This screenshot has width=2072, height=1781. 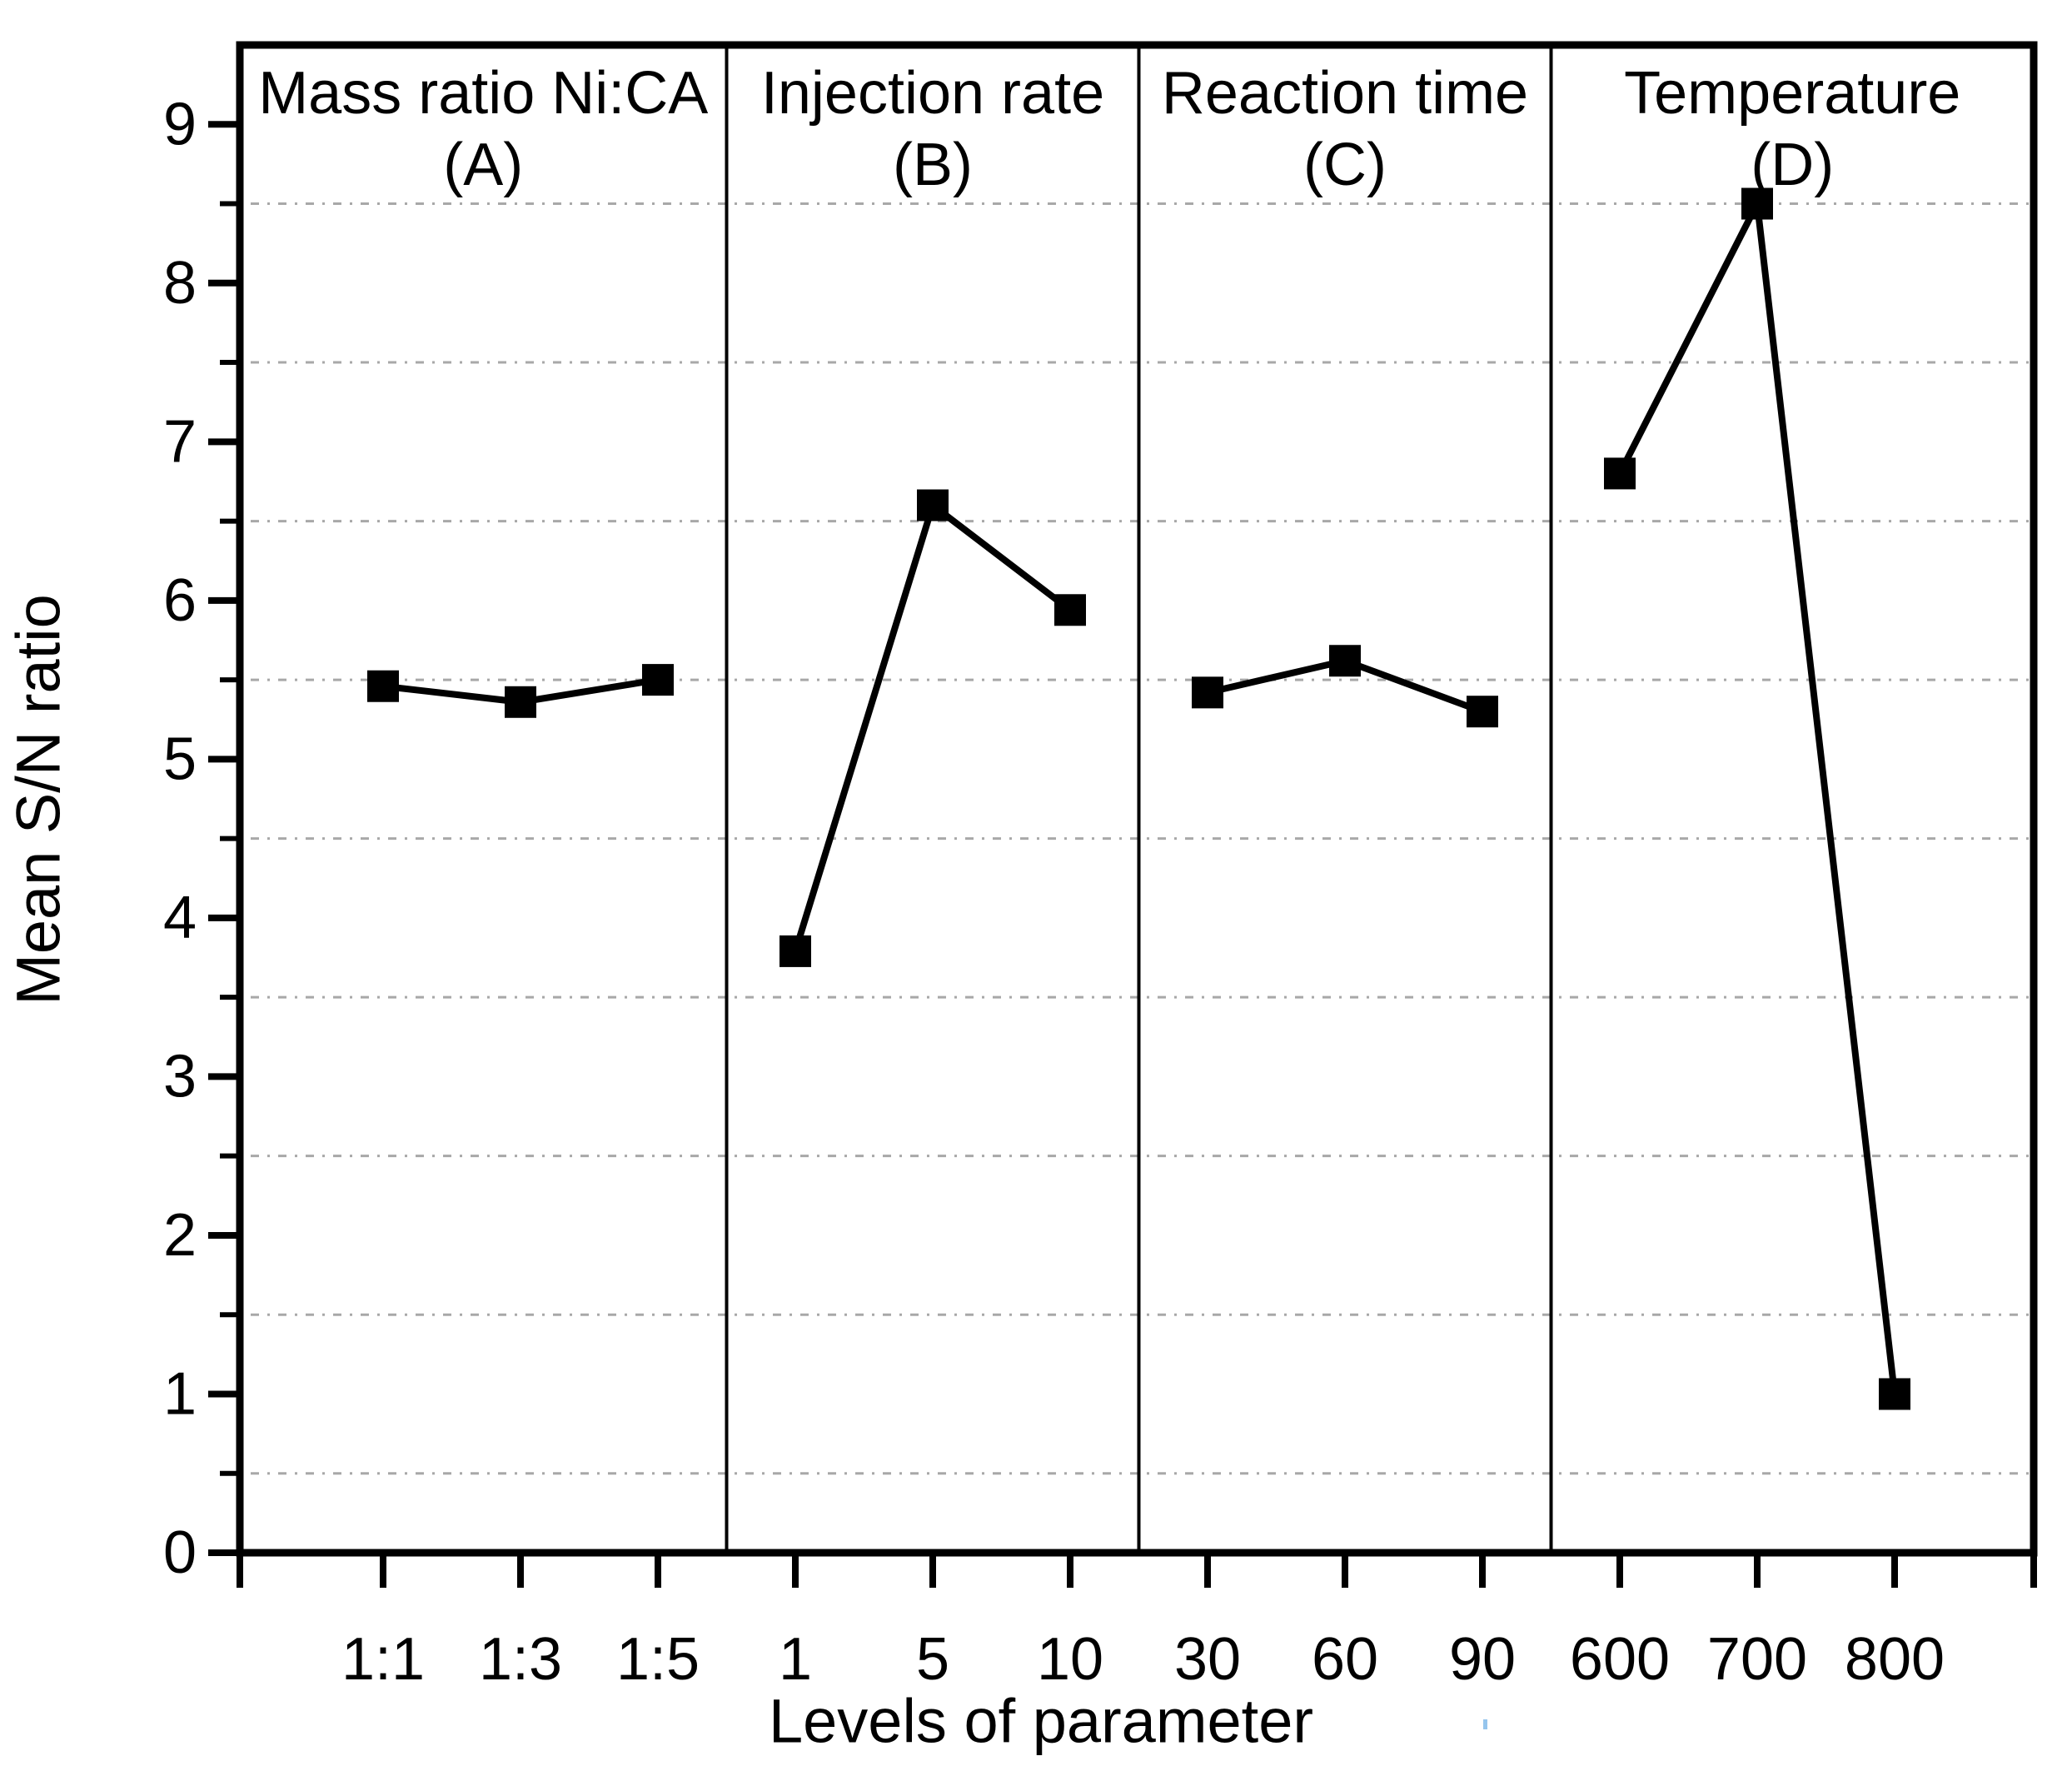 What do you see at coordinates (1207, 1659) in the screenshot?
I see `x-tick-label: 30` at bounding box center [1207, 1659].